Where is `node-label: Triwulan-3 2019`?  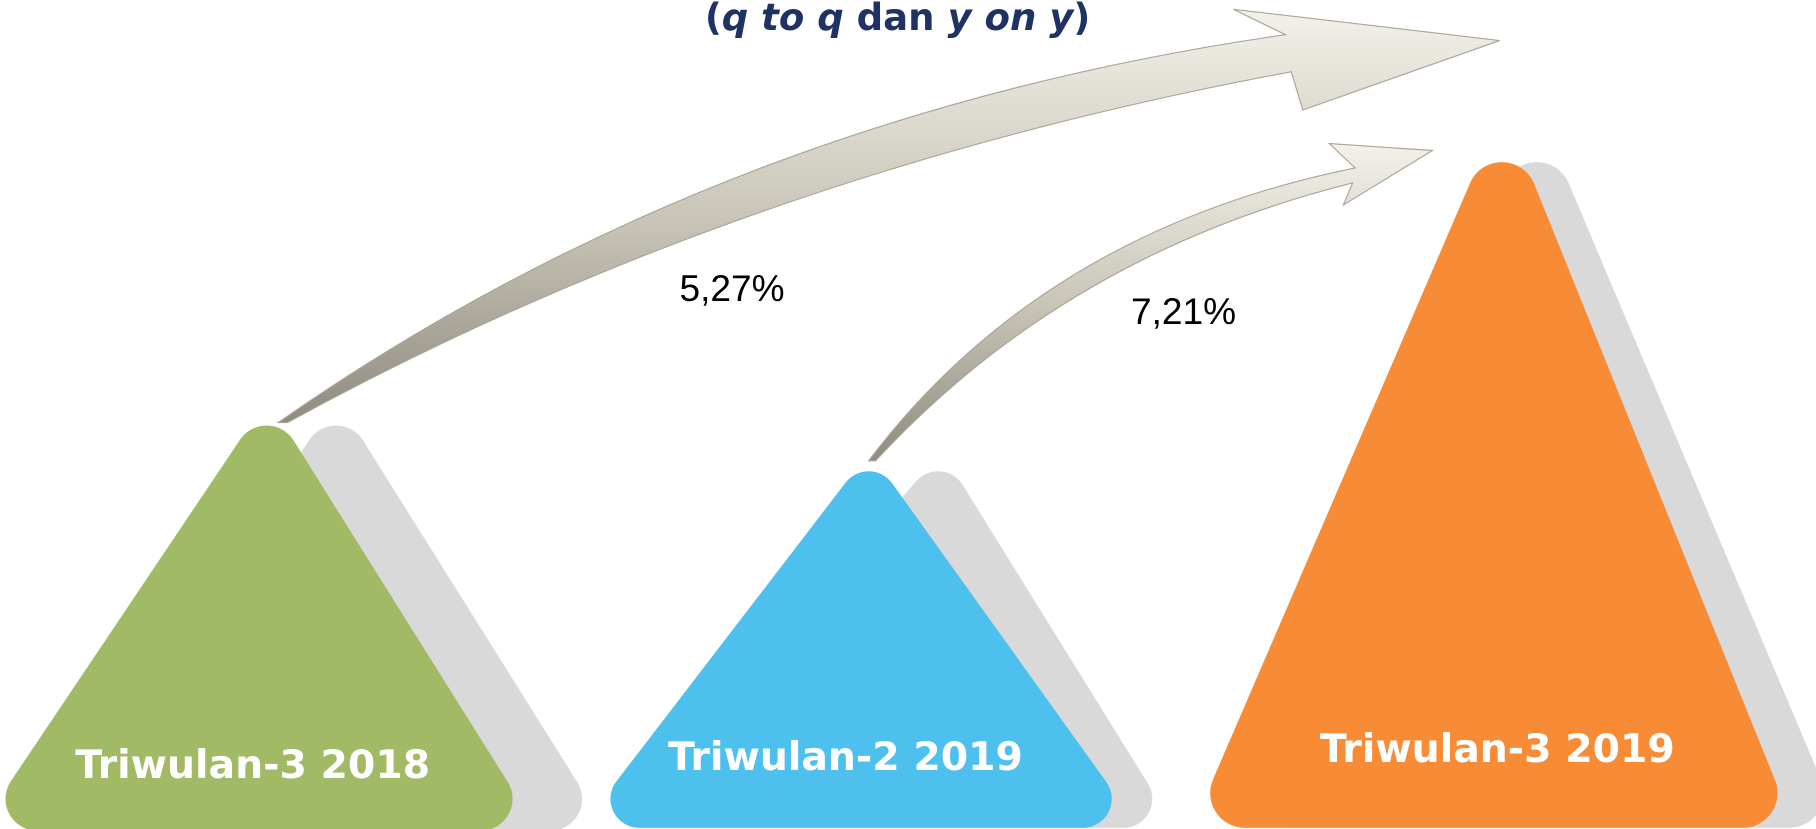
node-label: Triwulan-3 2019 is located at coordinates (1497, 749).